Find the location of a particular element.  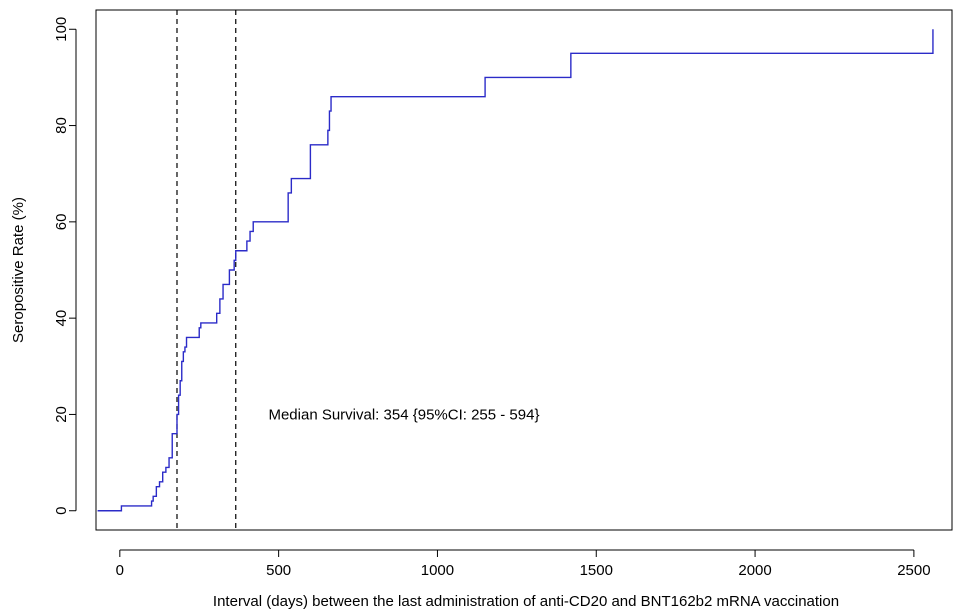

x-tick-label: 0 is located at coordinates (120, 570).